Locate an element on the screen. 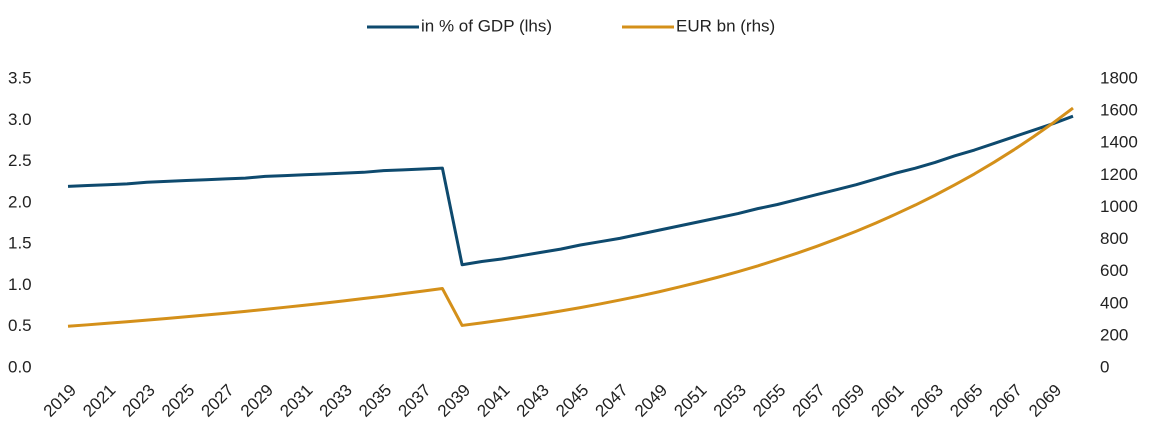 The width and height of the screenshot is (1152, 426). x-tick-label: 2043 is located at coordinates (533, 401).